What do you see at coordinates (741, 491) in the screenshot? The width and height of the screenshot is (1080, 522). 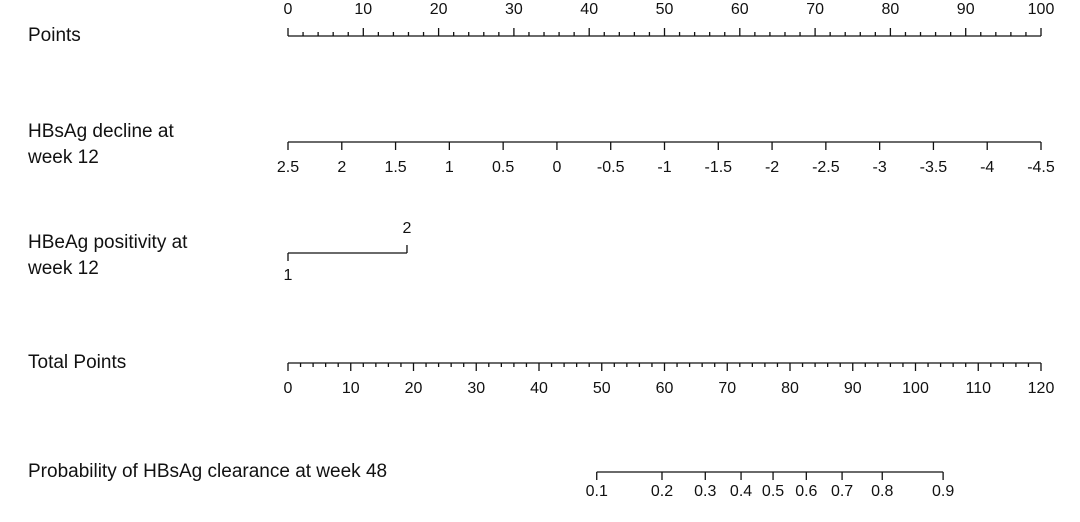 I see `tick-label: 0.4` at bounding box center [741, 491].